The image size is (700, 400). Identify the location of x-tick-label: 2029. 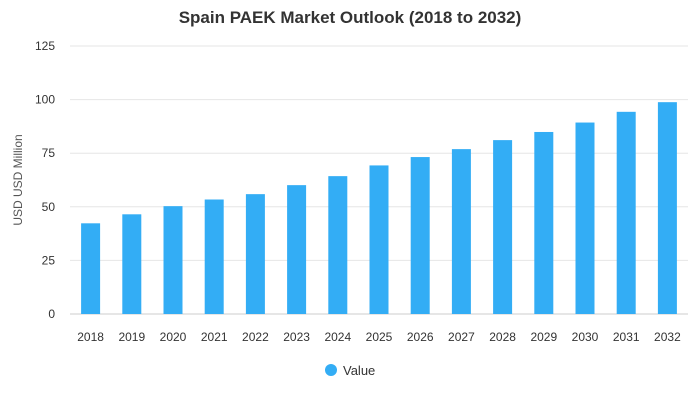
(543, 337).